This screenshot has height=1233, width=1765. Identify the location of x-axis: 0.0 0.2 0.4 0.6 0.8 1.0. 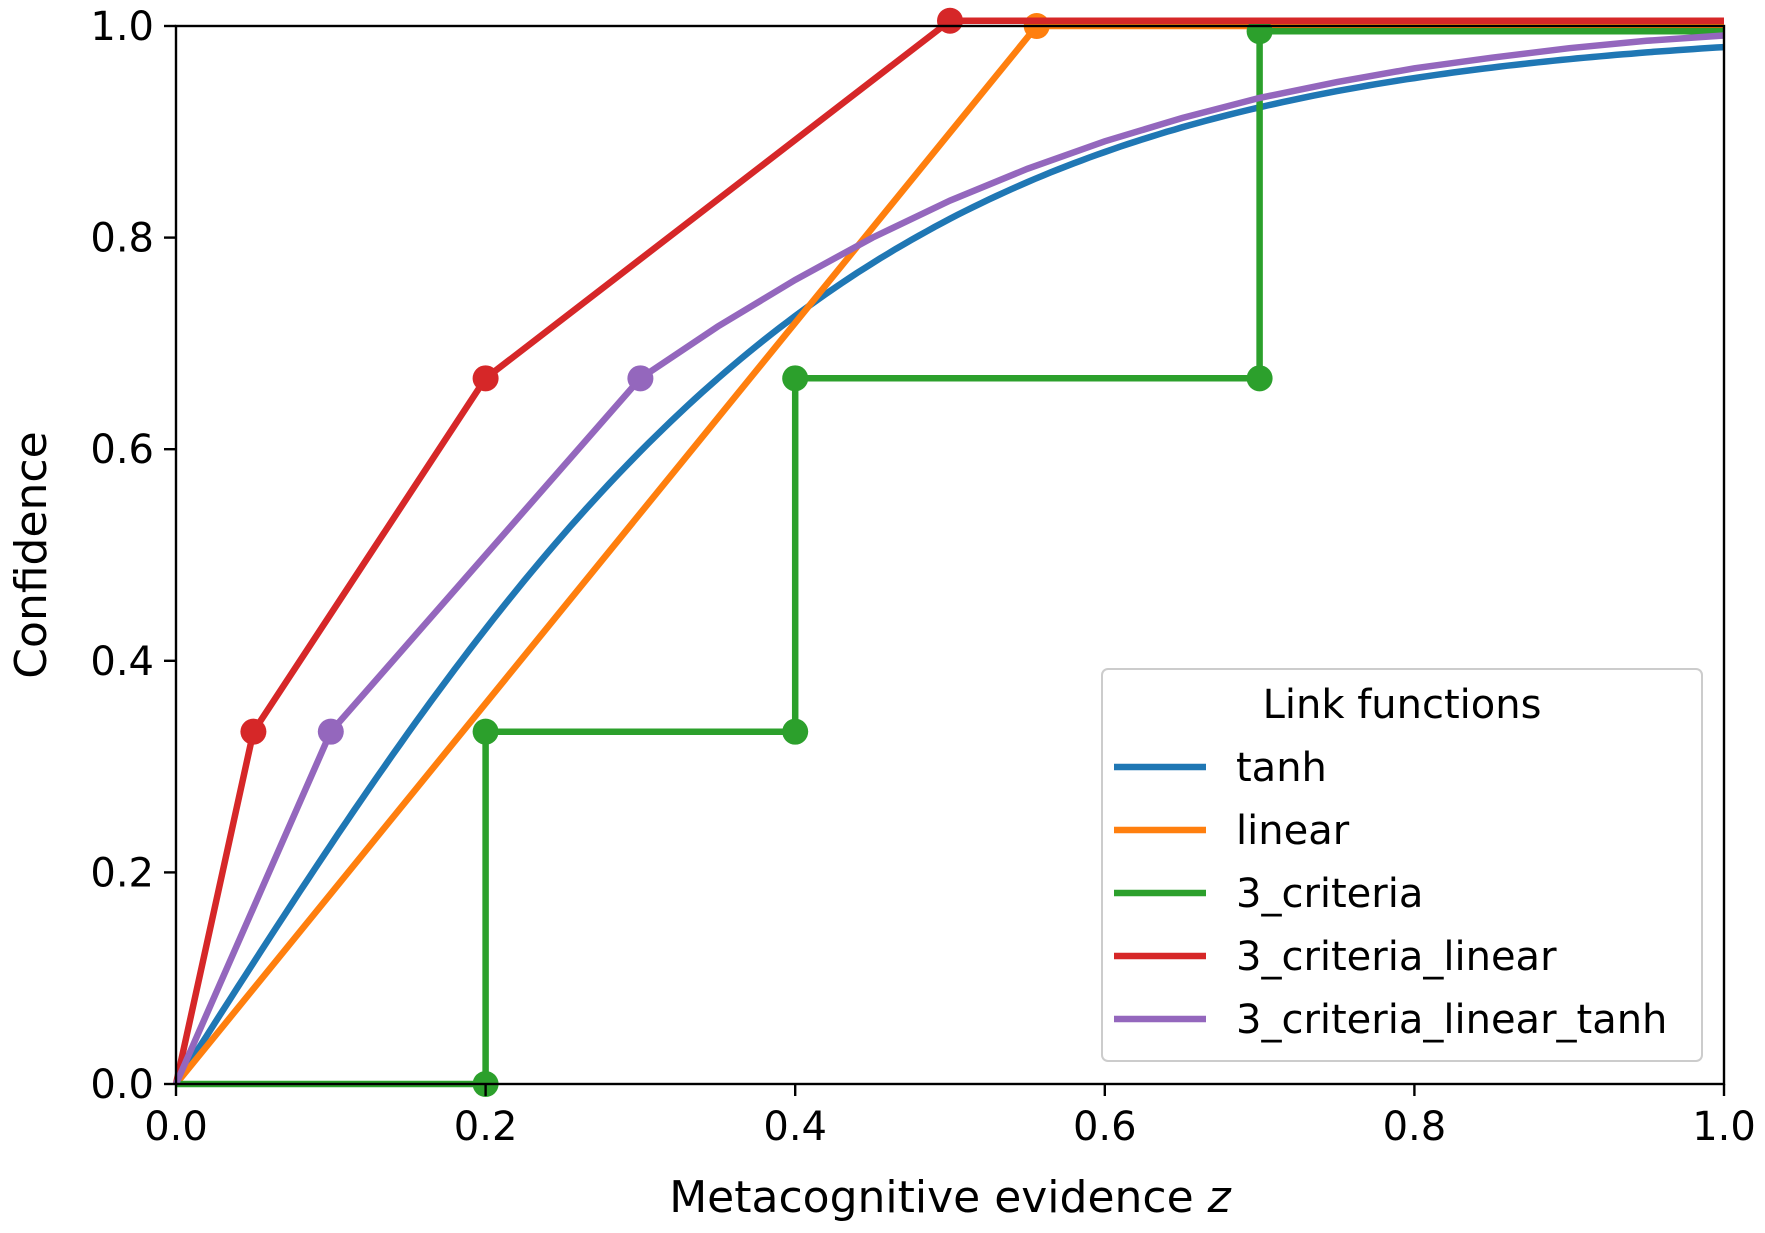
(950, 1117).